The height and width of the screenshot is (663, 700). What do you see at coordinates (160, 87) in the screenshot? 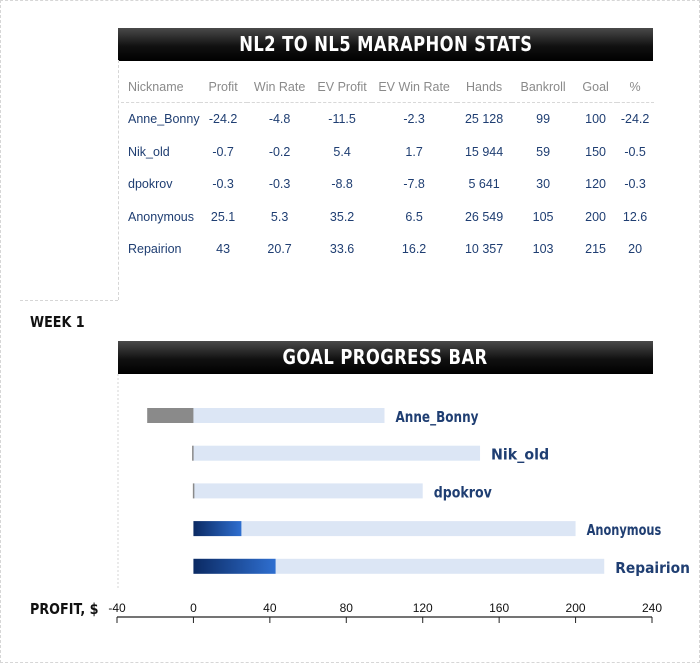
I see `col-nickname: Nickname` at bounding box center [160, 87].